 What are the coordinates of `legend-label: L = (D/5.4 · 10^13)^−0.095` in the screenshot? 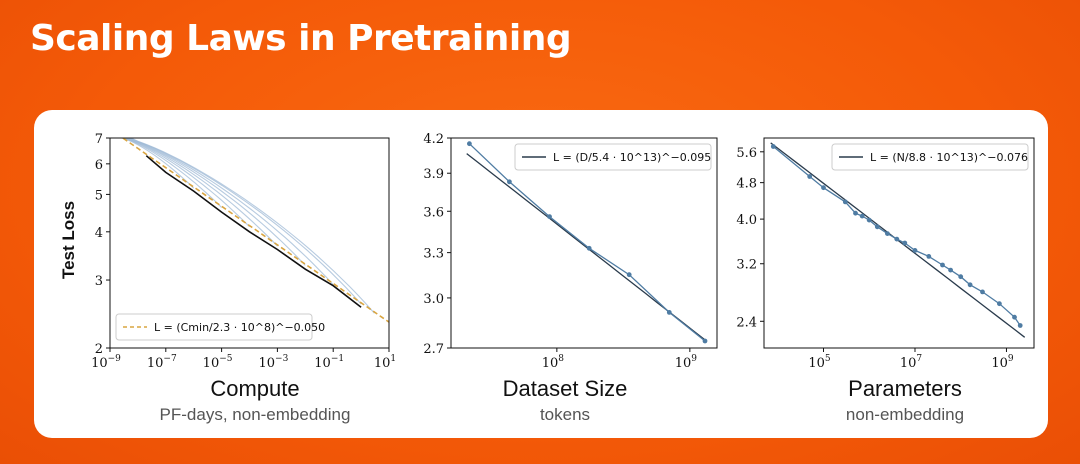 It's located at (632, 157).